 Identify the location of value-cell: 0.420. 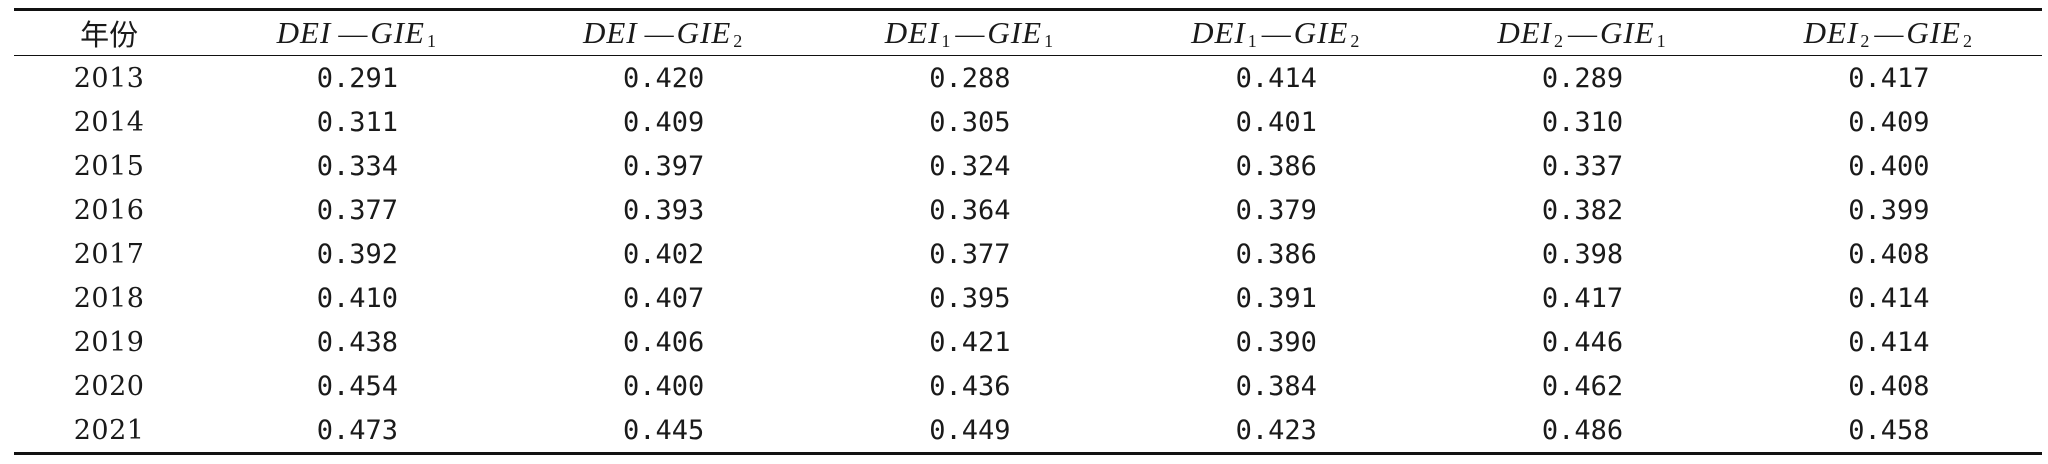
(663, 78).